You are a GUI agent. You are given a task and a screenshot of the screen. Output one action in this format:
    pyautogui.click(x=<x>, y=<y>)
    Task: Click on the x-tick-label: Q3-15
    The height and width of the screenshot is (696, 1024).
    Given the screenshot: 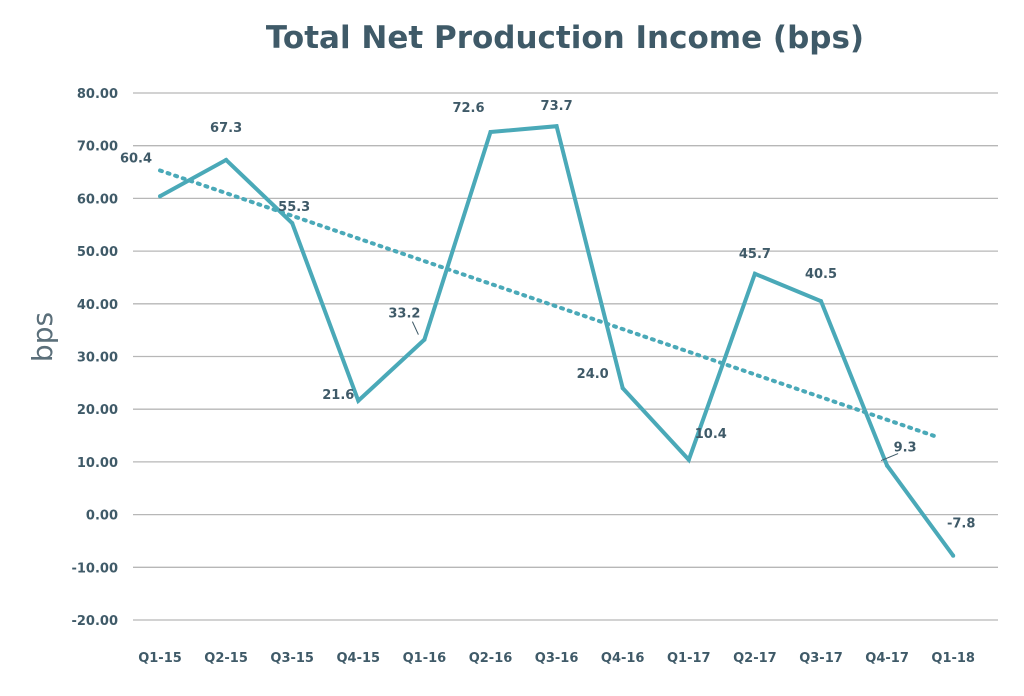 What is the action you would take?
    pyautogui.click(x=292, y=658)
    